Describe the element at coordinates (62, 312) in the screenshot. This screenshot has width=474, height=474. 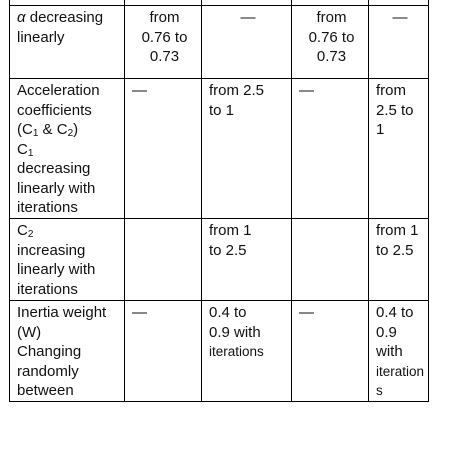
I see `label-text: Inertia weight` at that location.